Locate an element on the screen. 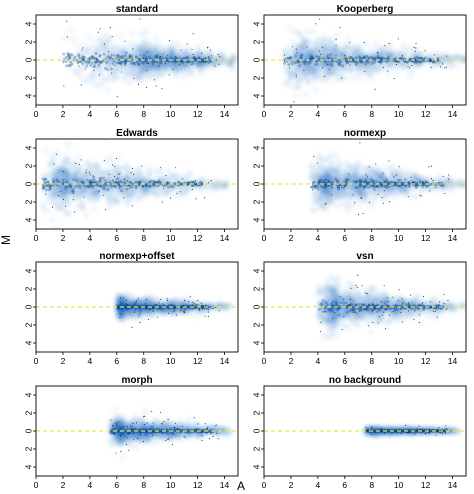 This screenshot has height=494, width=474. x-tick-label-morph: 14 is located at coordinates (225, 485).